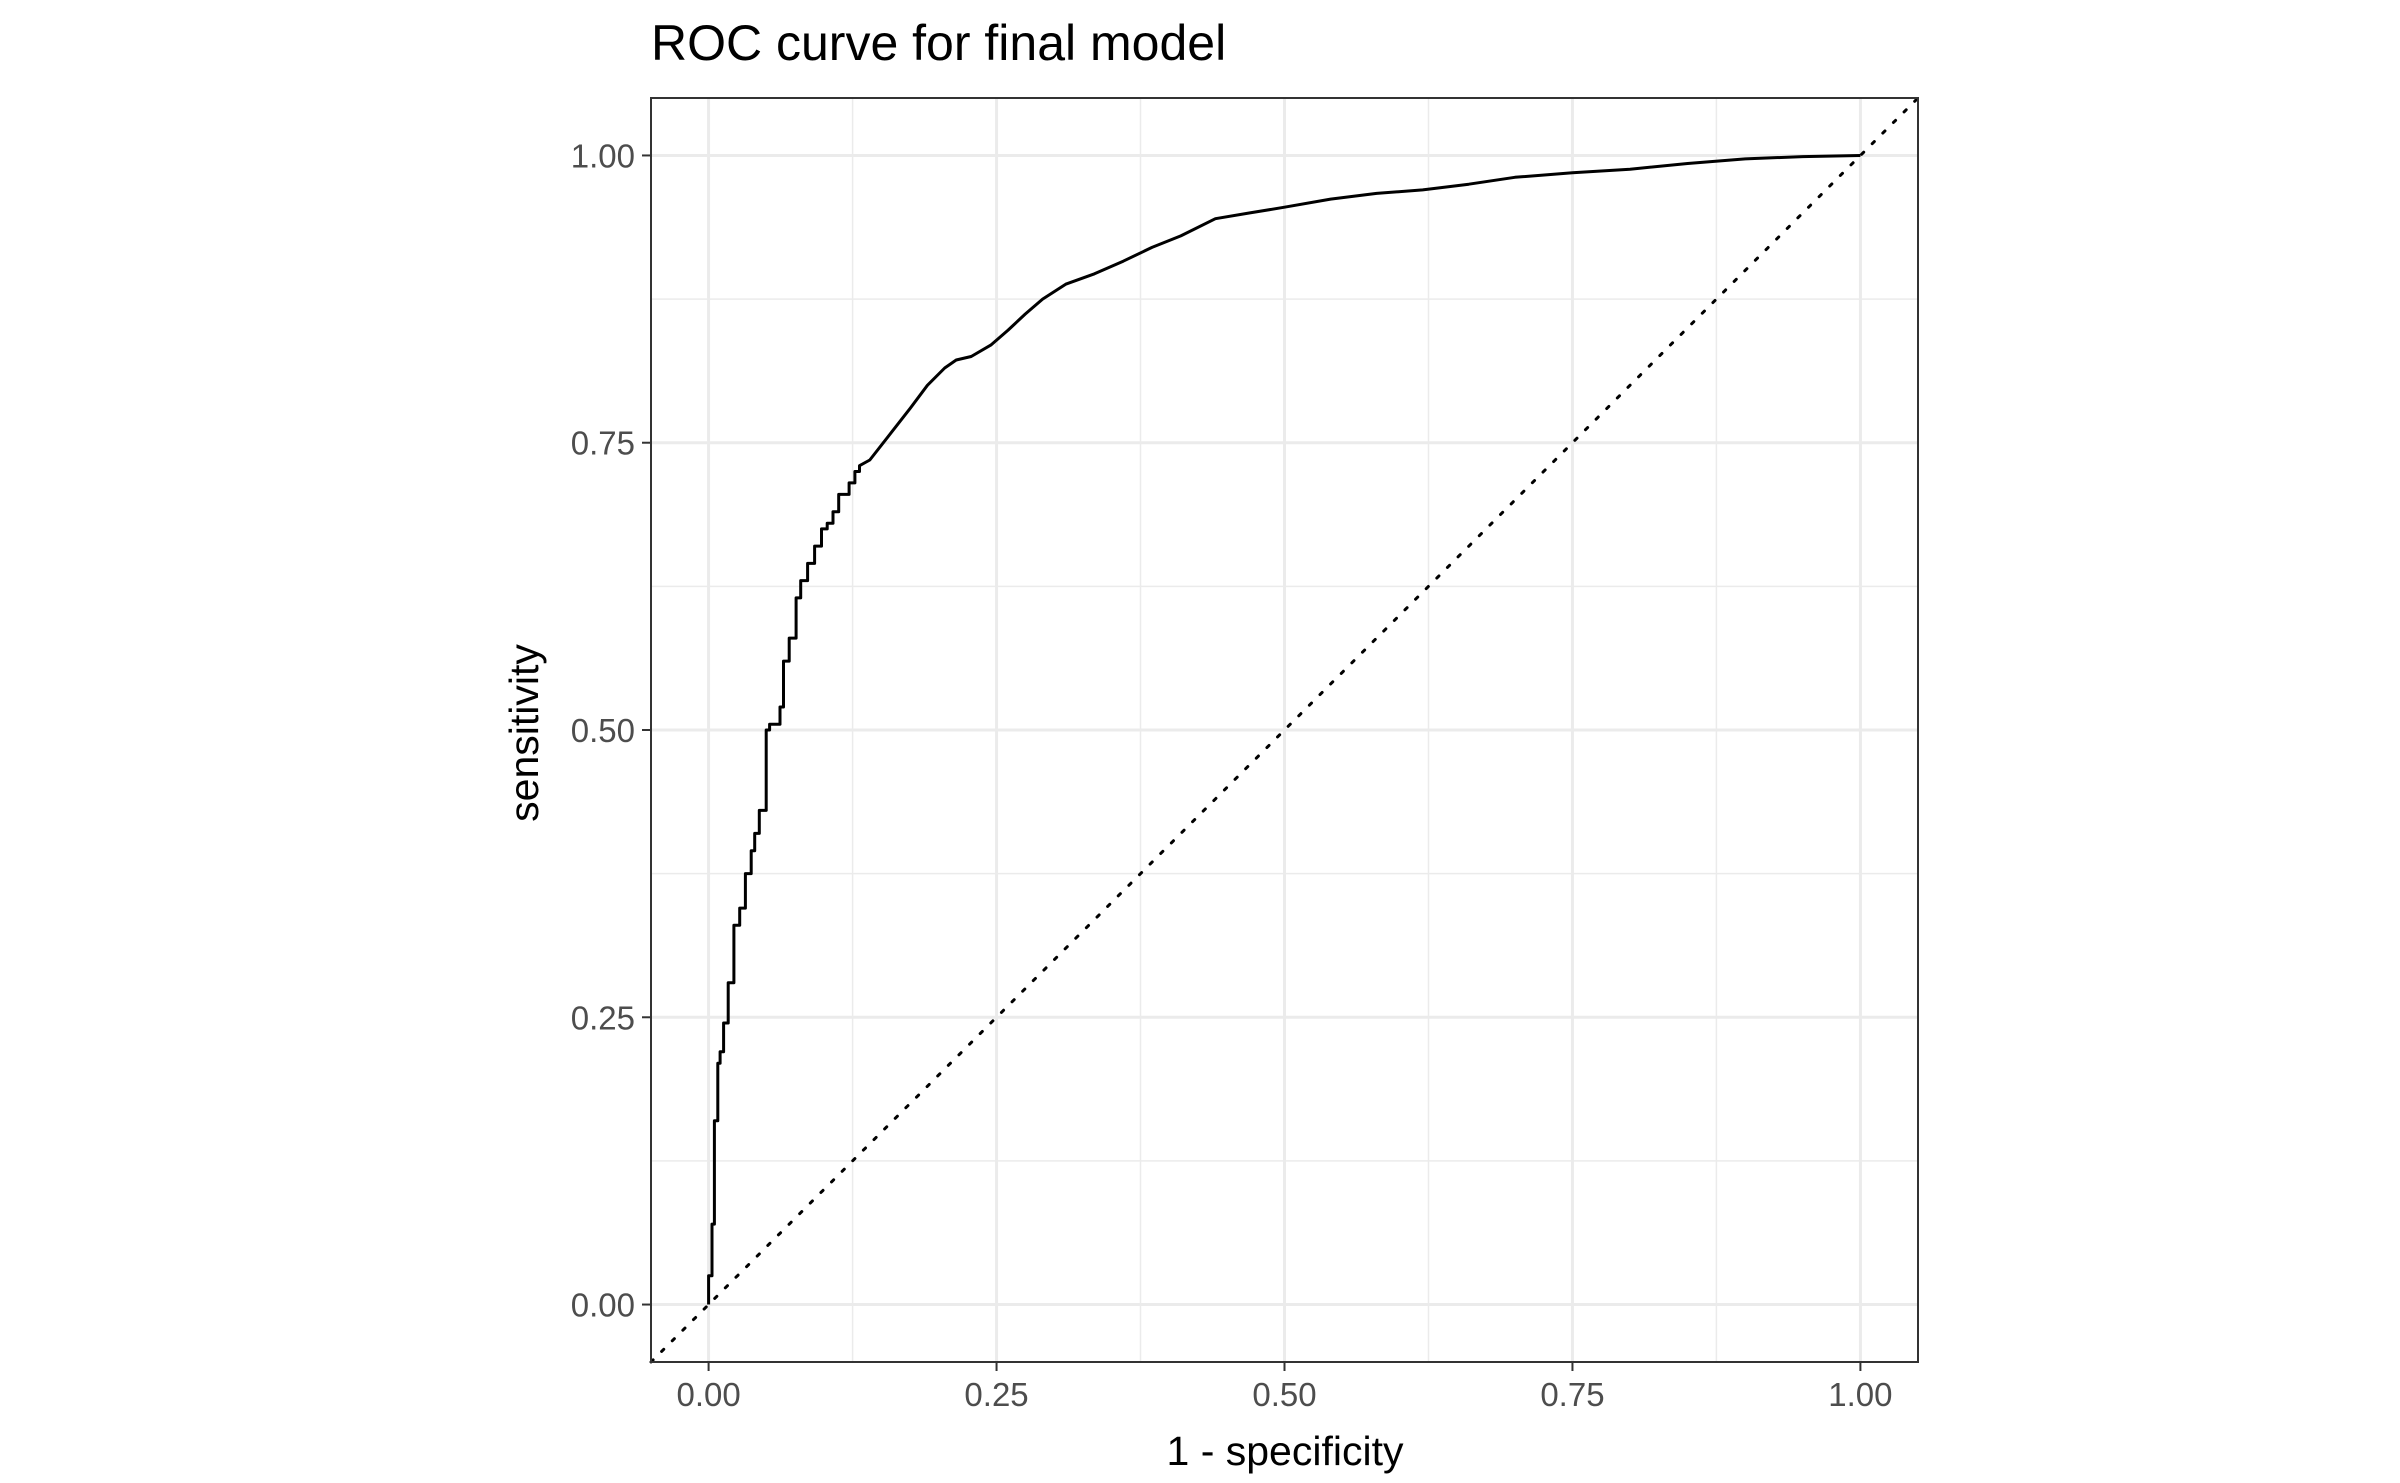  What do you see at coordinates (1860, 1394) in the screenshot?
I see `x-tick-label: 1.00` at bounding box center [1860, 1394].